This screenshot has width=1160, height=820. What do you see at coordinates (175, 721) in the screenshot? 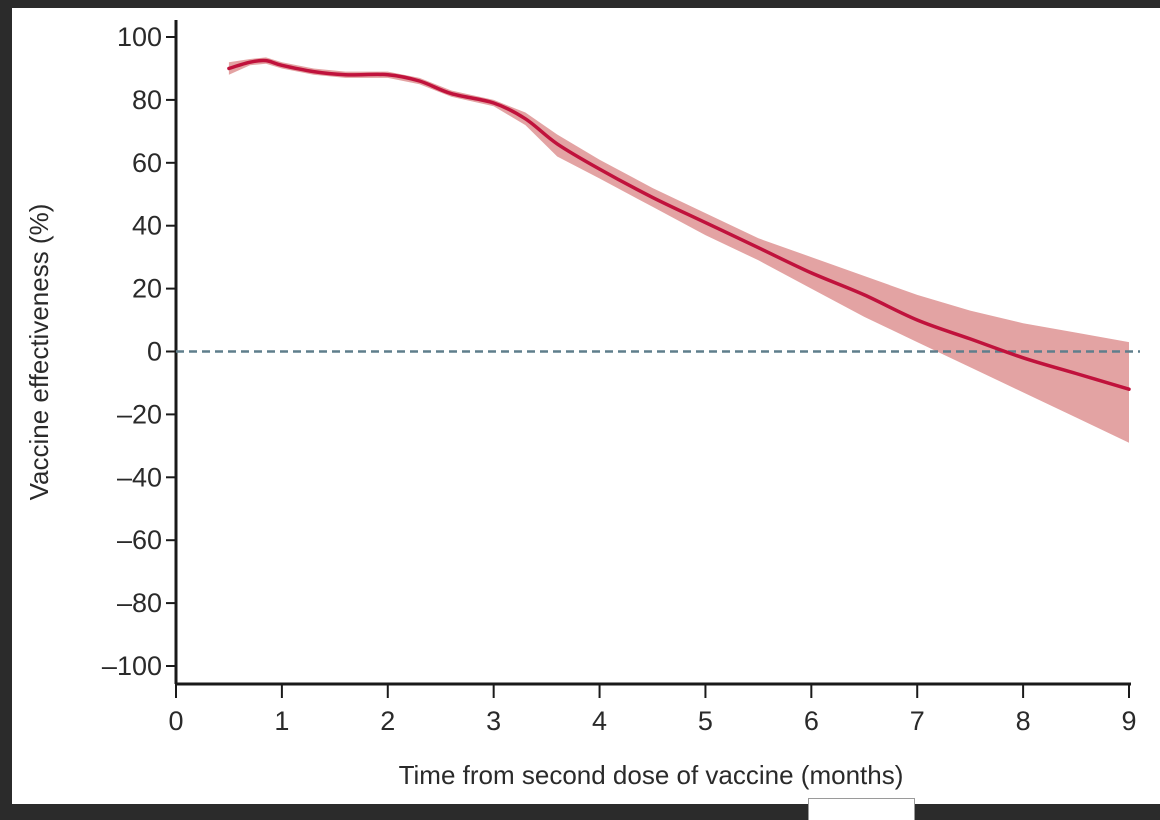
I see `x-tick-label: 0` at bounding box center [175, 721].